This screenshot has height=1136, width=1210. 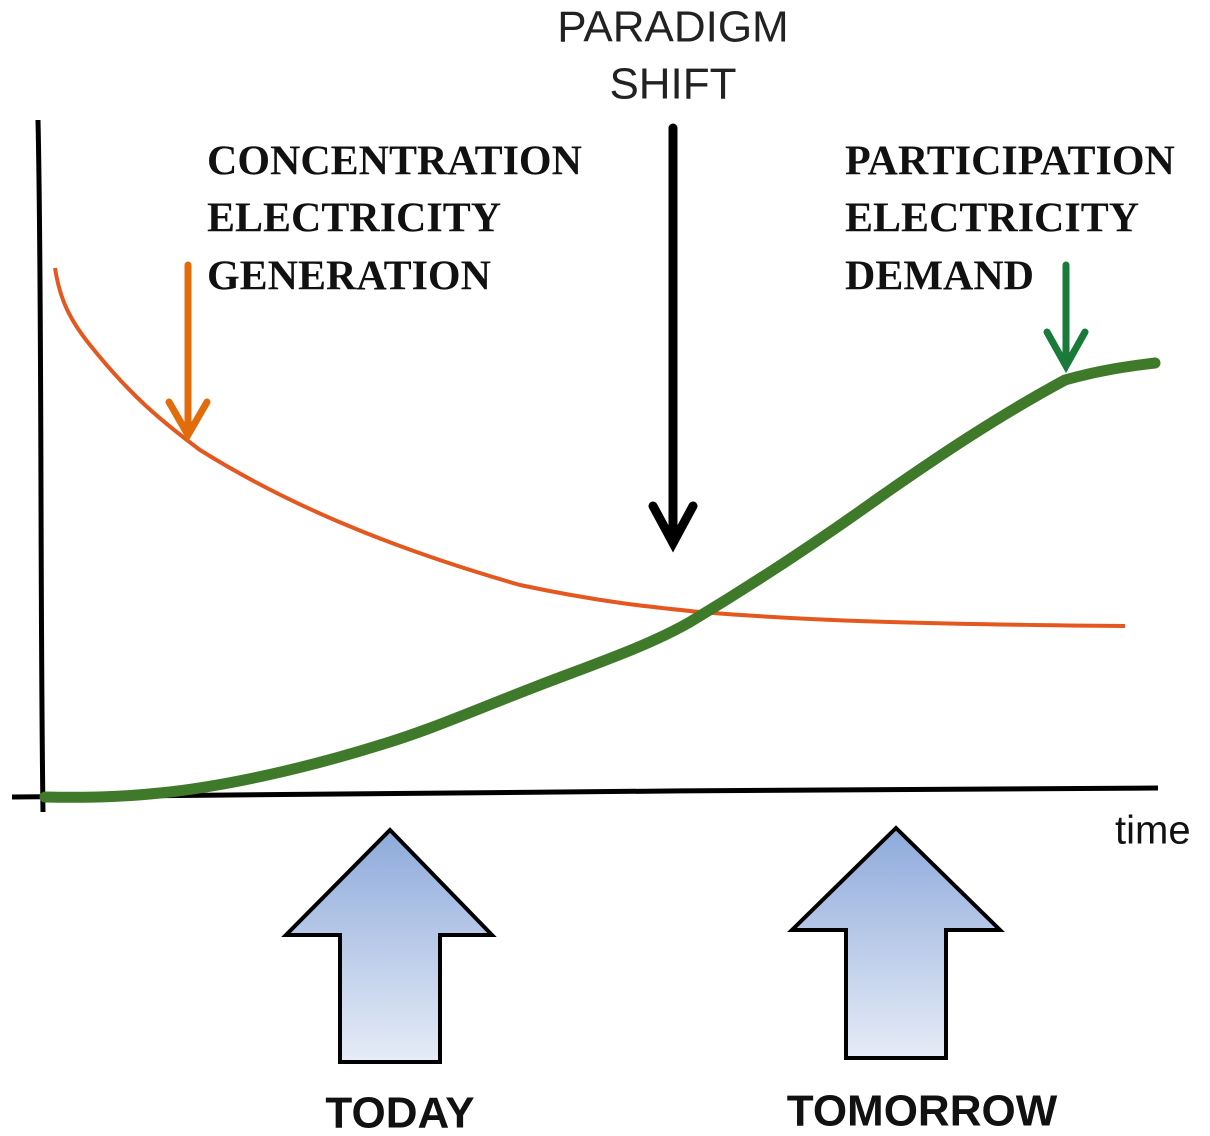 What do you see at coordinates (1010, 162) in the screenshot?
I see `annotation-line: PARTICIPATION` at bounding box center [1010, 162].